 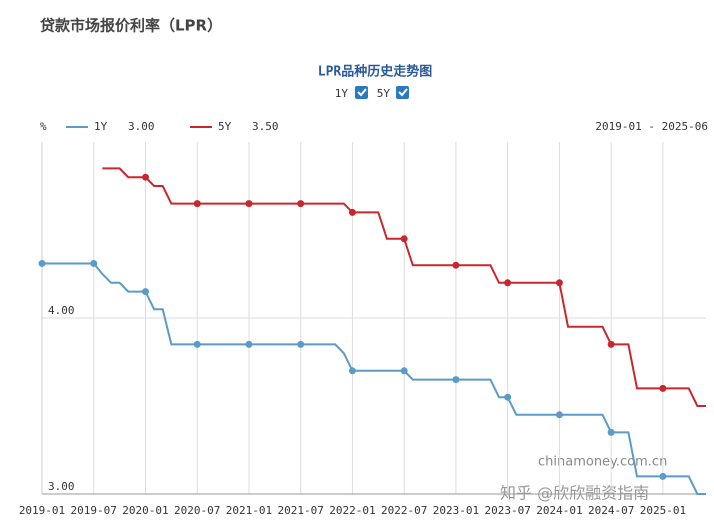 I want to click on x-tick-label: 2023-07, so click(x=507, y=510).